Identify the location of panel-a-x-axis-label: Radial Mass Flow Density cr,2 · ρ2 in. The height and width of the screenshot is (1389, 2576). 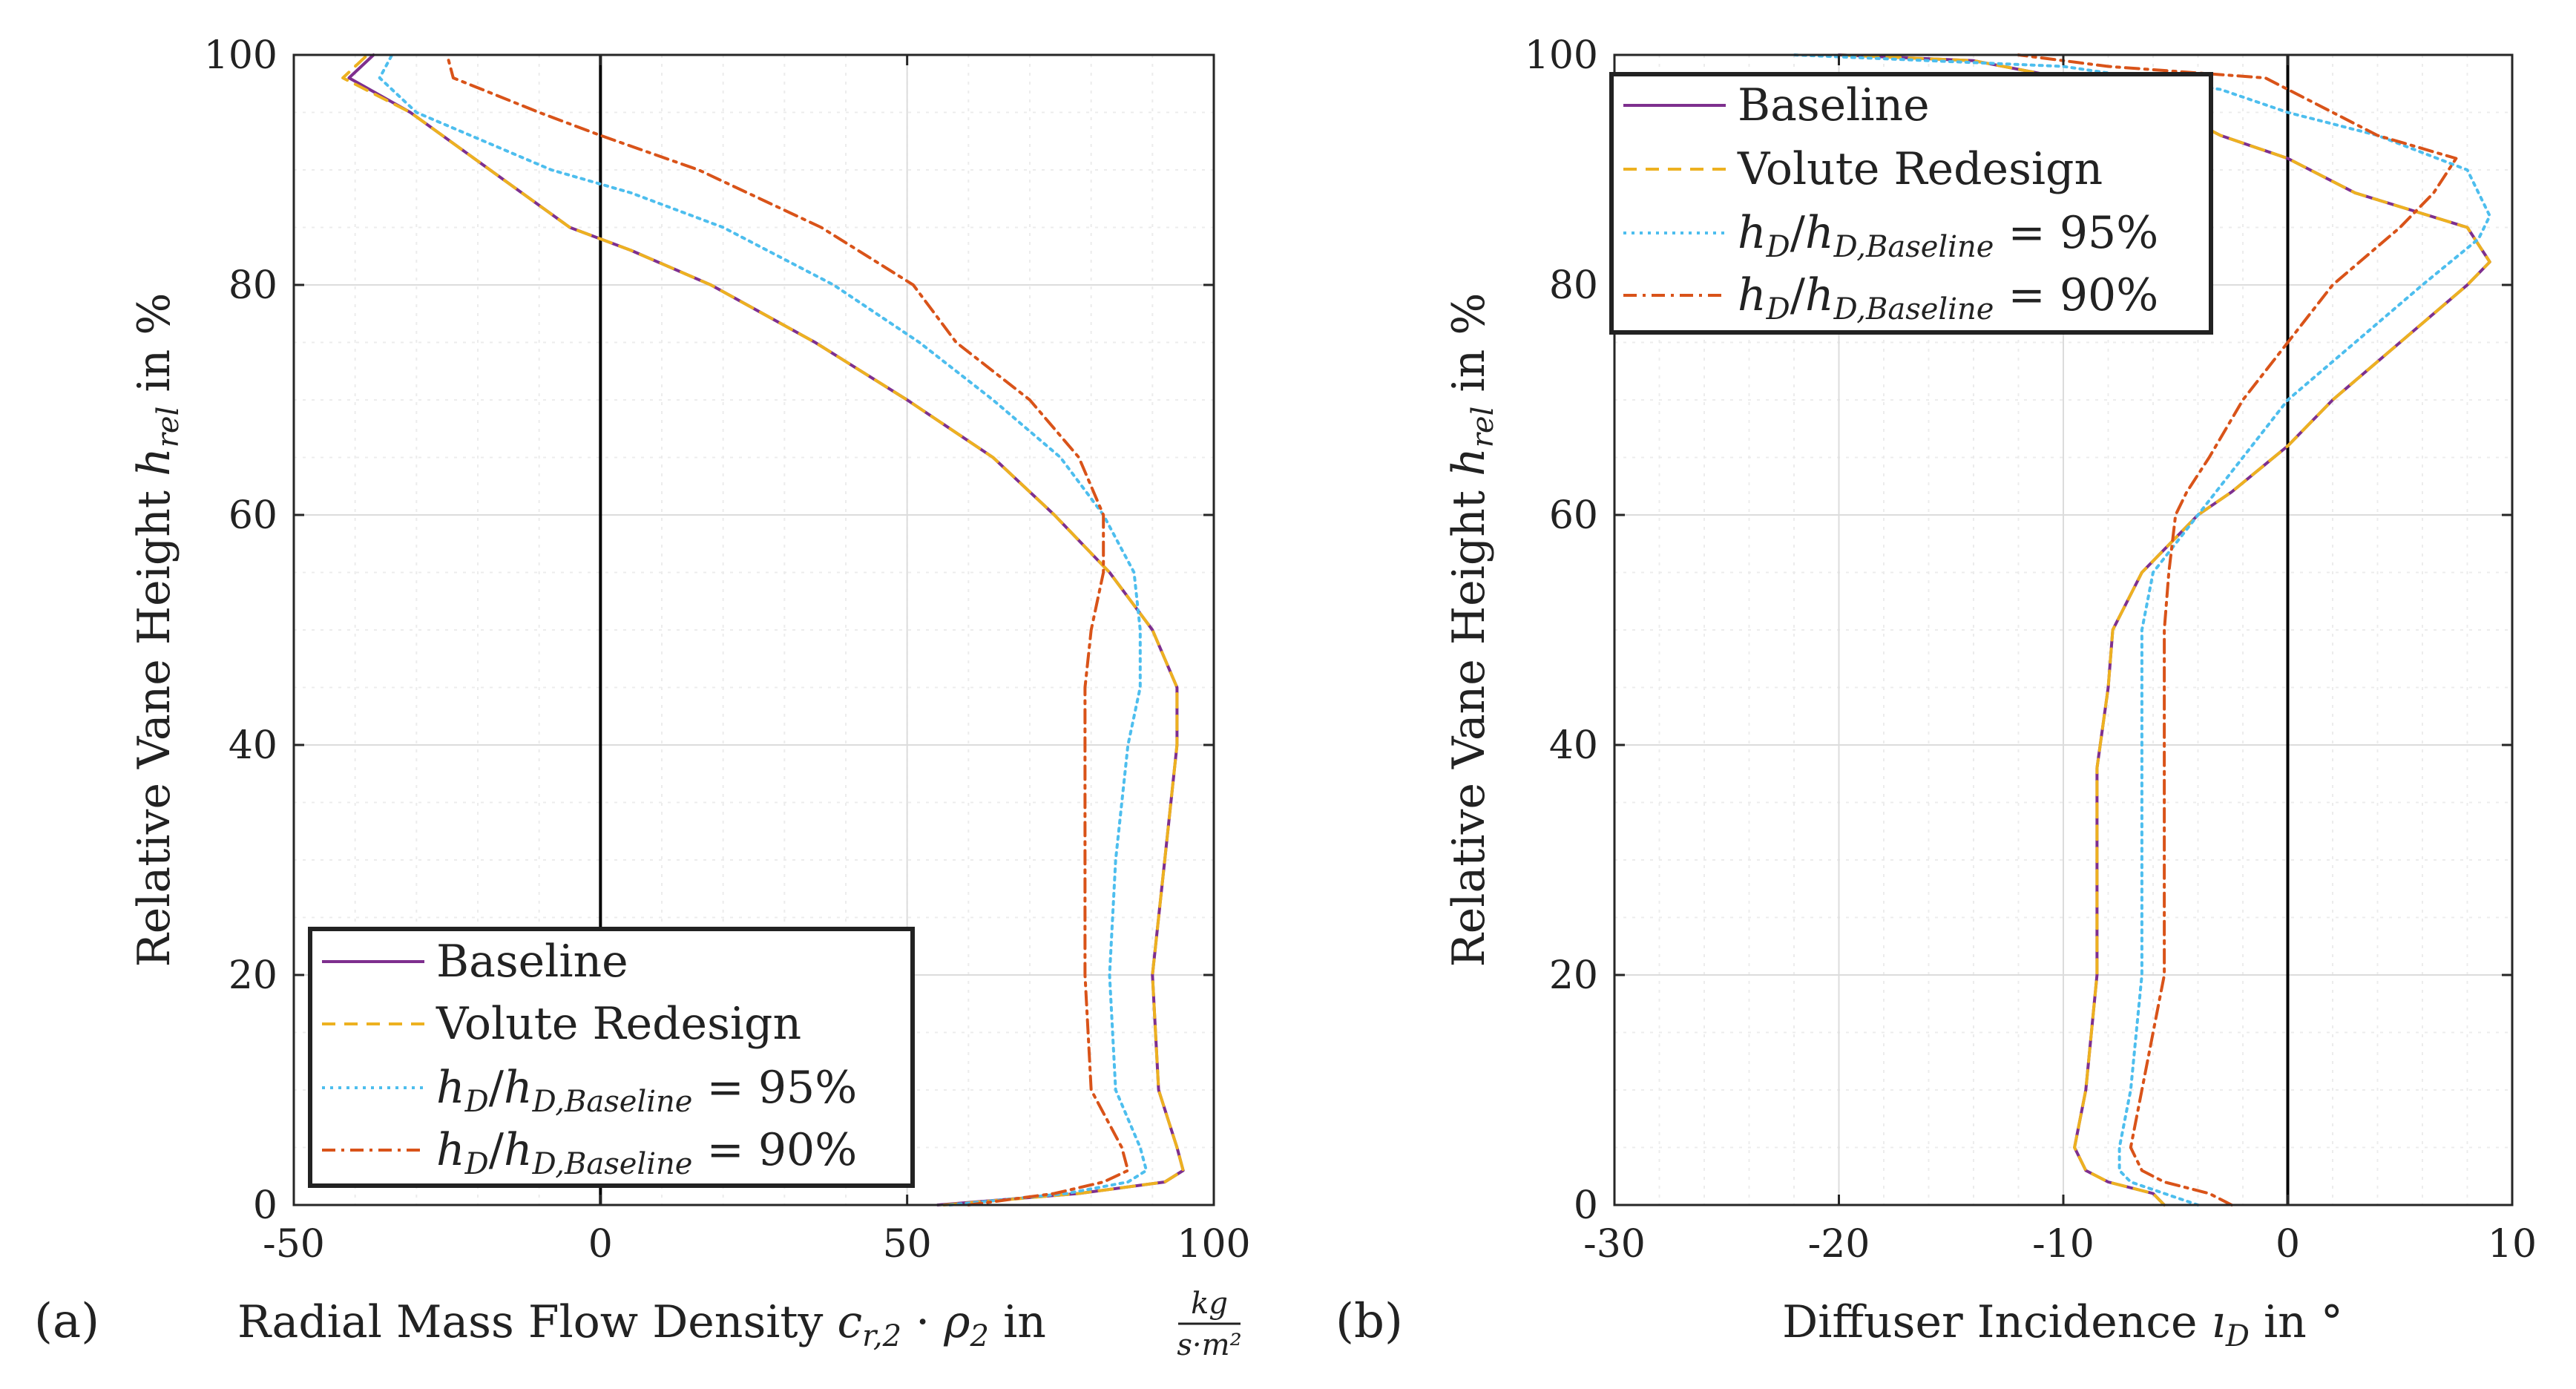
(641, 1324).